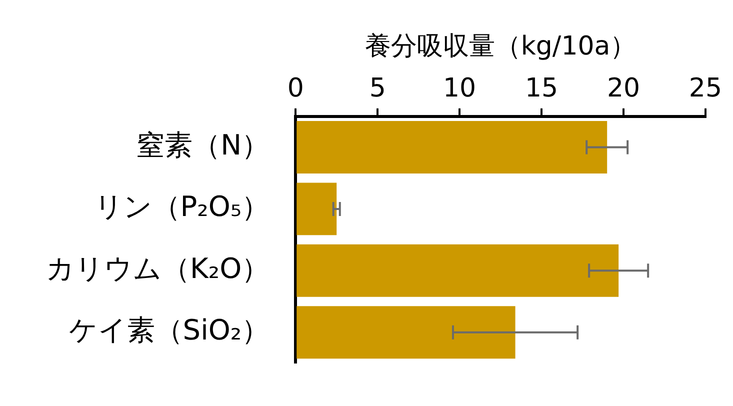  Describe the element at coordinates (169, 330) in the screenshot. I see `y-tick-label: ケイ素（SiO₂）` at that location.